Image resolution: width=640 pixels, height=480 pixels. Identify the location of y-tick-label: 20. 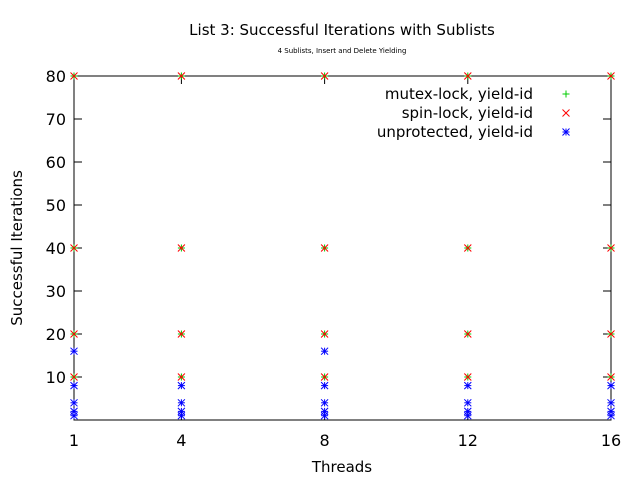
(56, 334).